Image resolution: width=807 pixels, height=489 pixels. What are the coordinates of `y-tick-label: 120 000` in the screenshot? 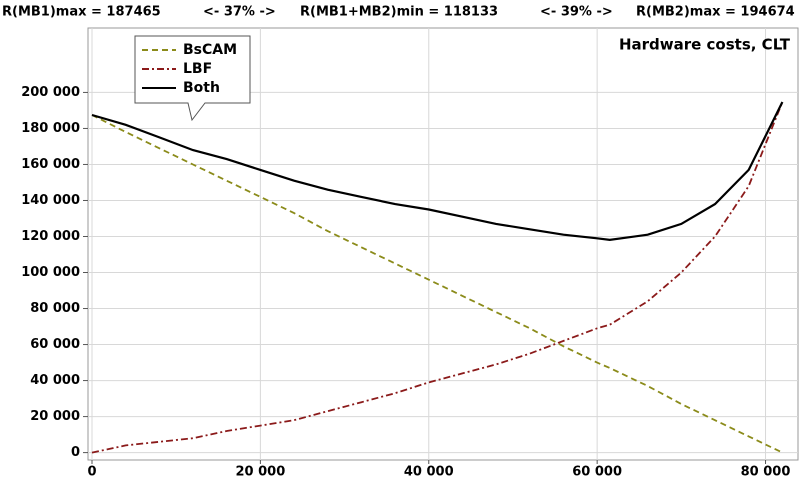 It's located at (50, 236).